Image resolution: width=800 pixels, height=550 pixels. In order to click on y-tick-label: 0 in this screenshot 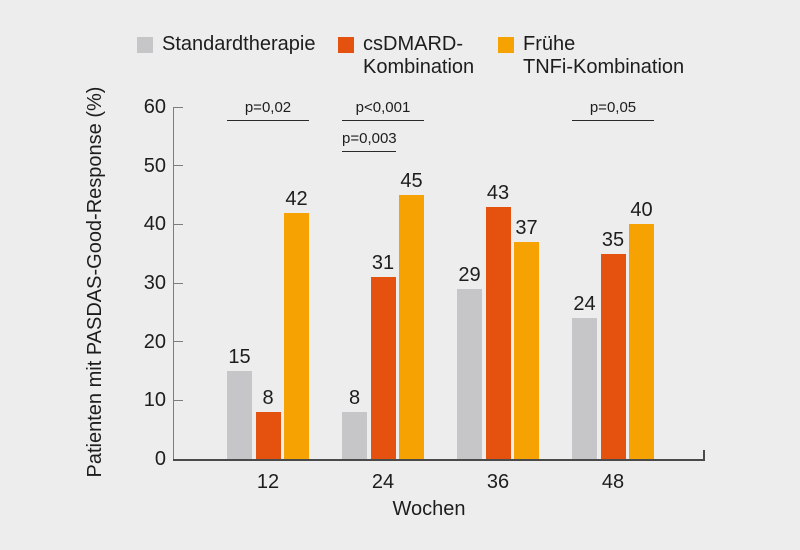, I will do `click(160, 459)`.